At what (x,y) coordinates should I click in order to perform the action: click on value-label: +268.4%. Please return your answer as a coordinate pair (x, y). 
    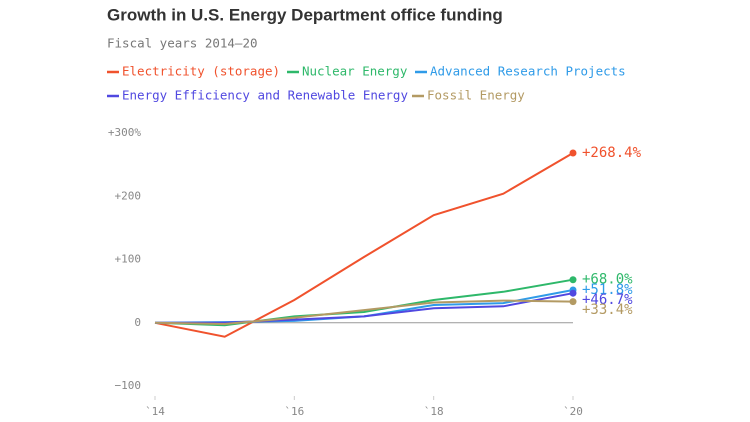
    Looking at the image, I should click on (612, 153).